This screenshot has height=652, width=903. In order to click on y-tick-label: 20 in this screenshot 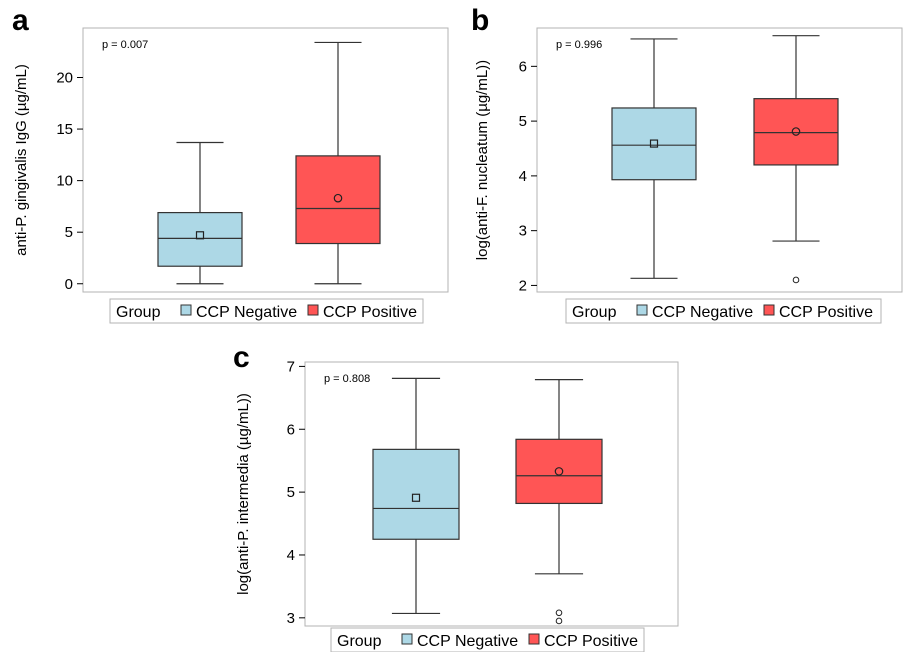, I will do `click(64, 78)`.